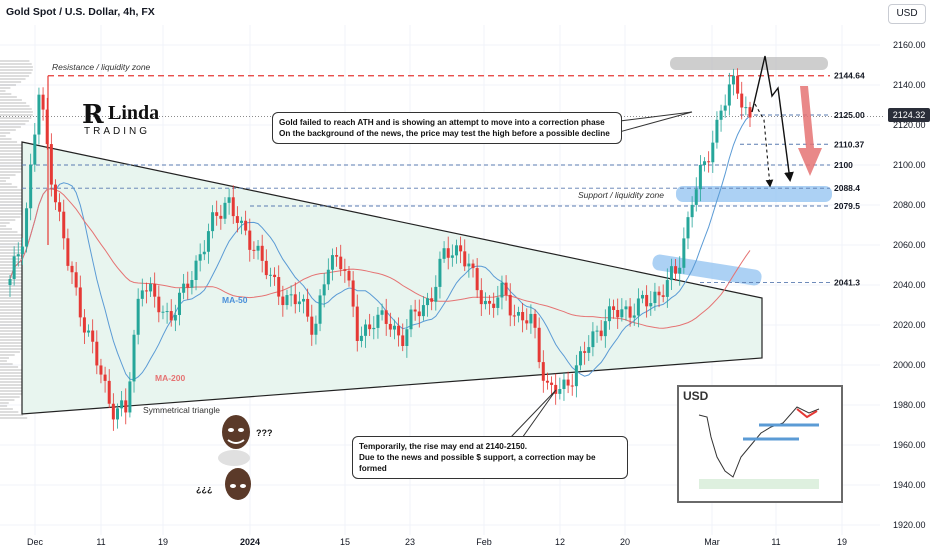 This screenshot has width=932, height=550. What do you see at coordinates (810, 131) in the screenshot?
I see `correction-arrow` at bounding box center [810, 131].